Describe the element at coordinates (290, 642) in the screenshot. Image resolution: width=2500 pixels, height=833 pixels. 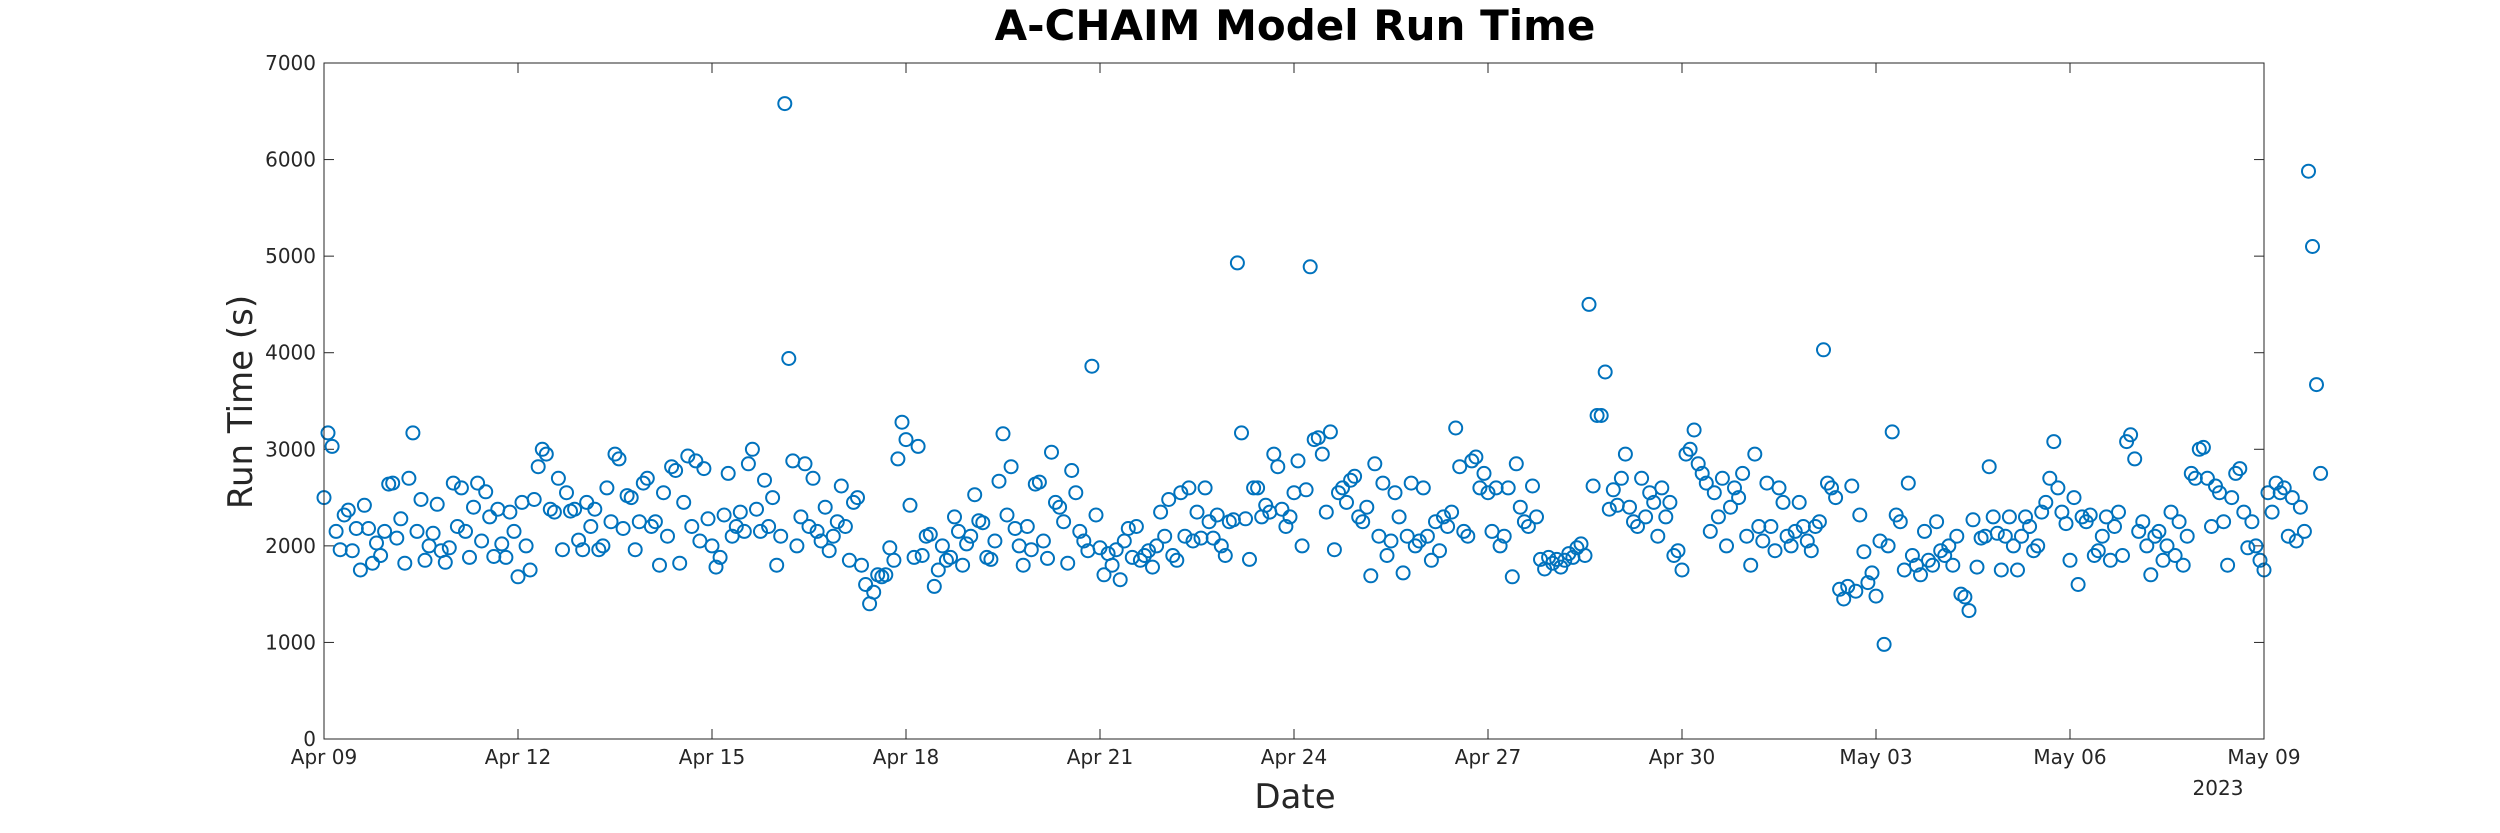
I see `y-tick-label: 1000` at that location.